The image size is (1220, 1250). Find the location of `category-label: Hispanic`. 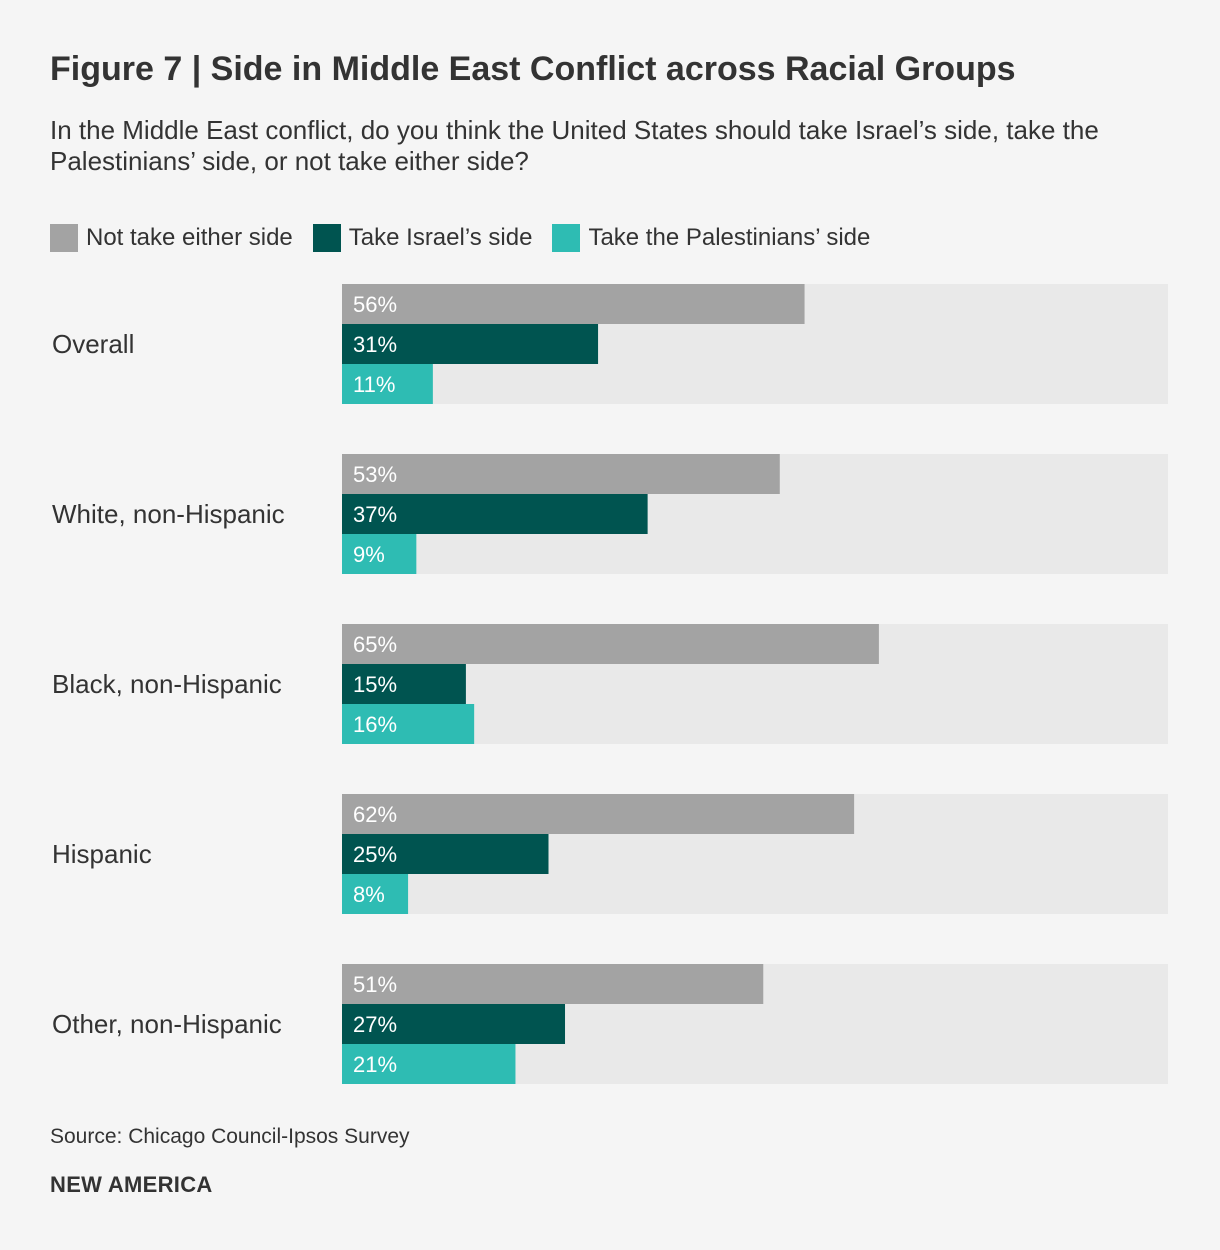

category-label: Hispanic is located at coordinates (102, 854).